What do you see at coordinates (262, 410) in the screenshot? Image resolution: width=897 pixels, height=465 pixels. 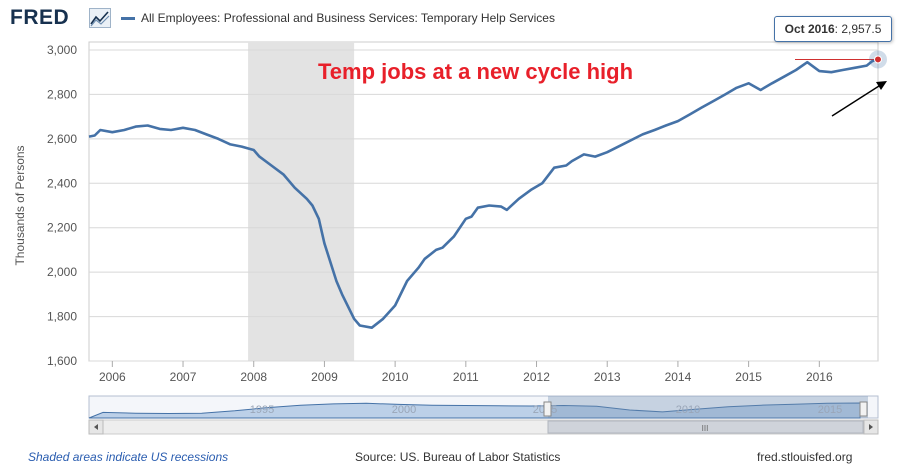 I see `navigator-tick-label: 1995` at bounding box center [262, 410].